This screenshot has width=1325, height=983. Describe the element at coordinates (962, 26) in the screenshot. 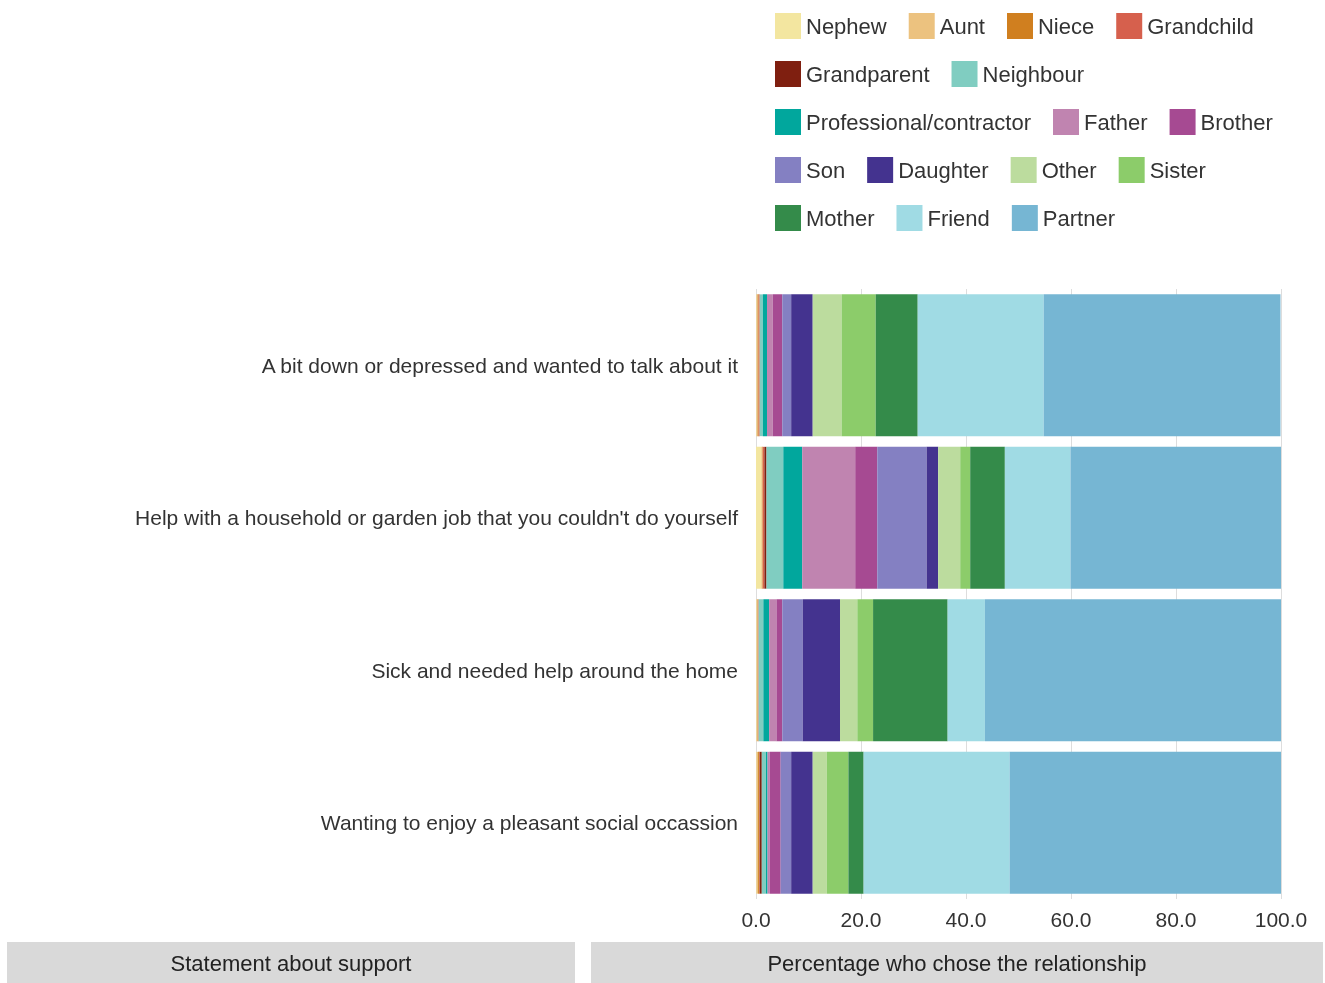

I see `legend-label: Aunt` at that location.